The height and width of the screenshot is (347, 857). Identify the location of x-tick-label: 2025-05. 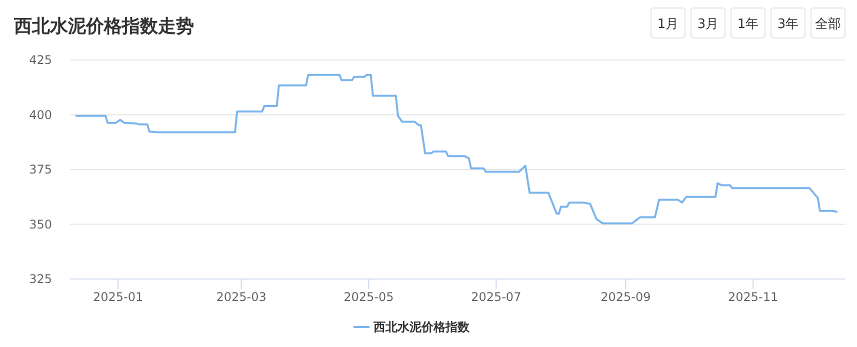
(369, 297).